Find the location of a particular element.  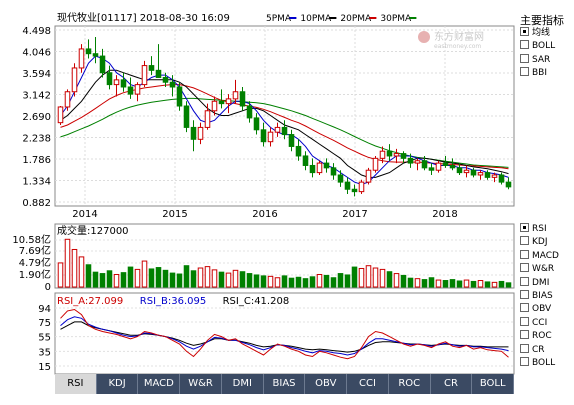

tab-macd: MACD is located at coordinates (159, 384).